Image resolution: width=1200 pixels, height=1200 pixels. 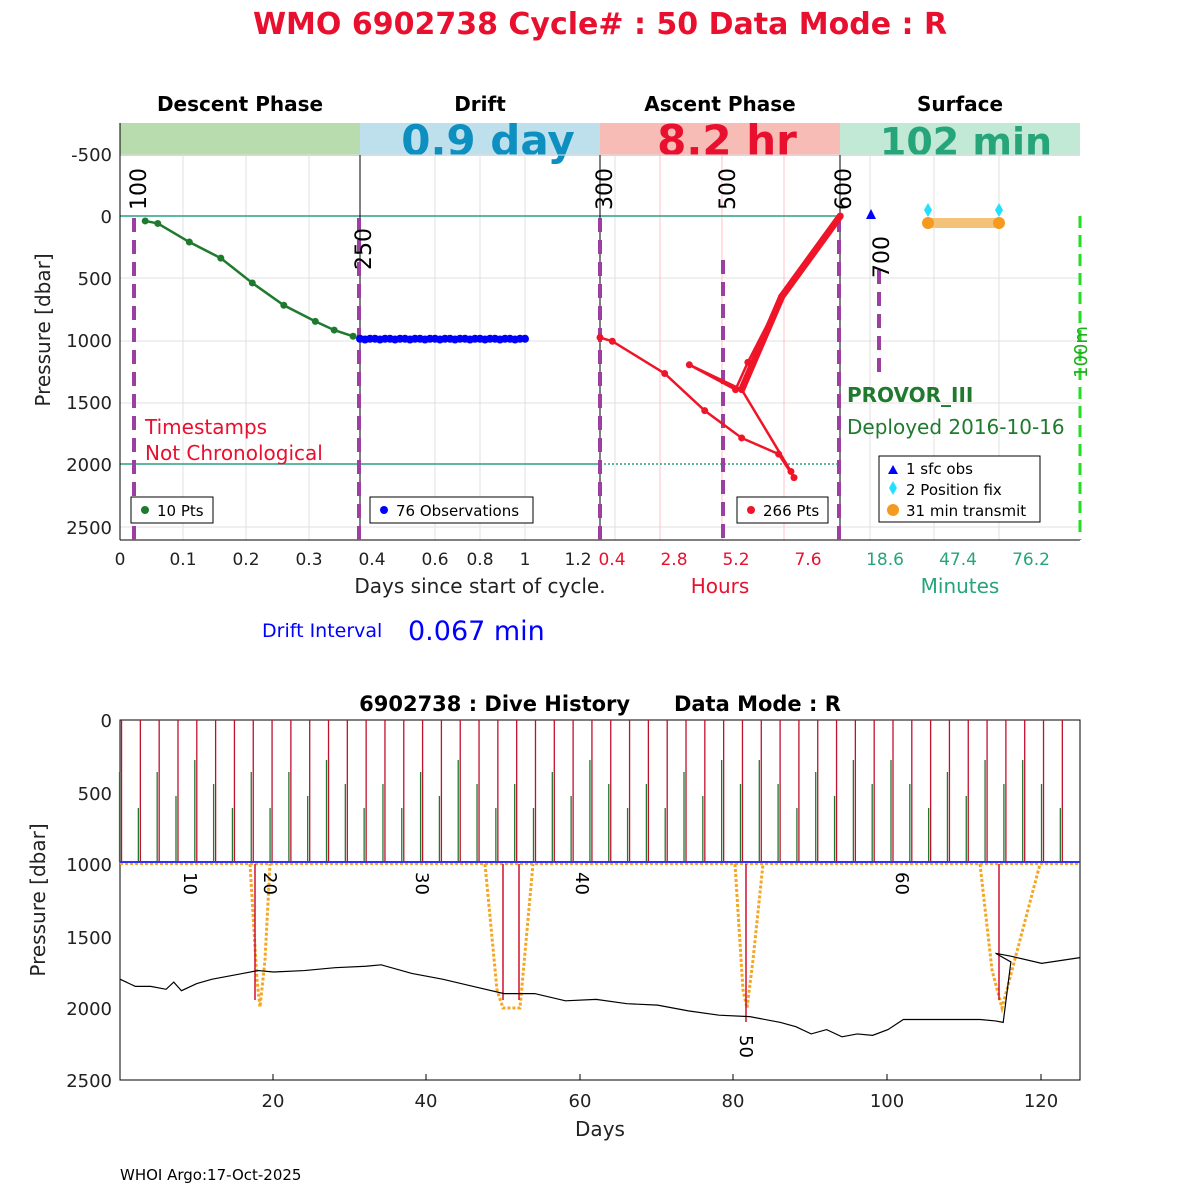 I want to click on top-ytick: 1000, so click(x=89, y=341).